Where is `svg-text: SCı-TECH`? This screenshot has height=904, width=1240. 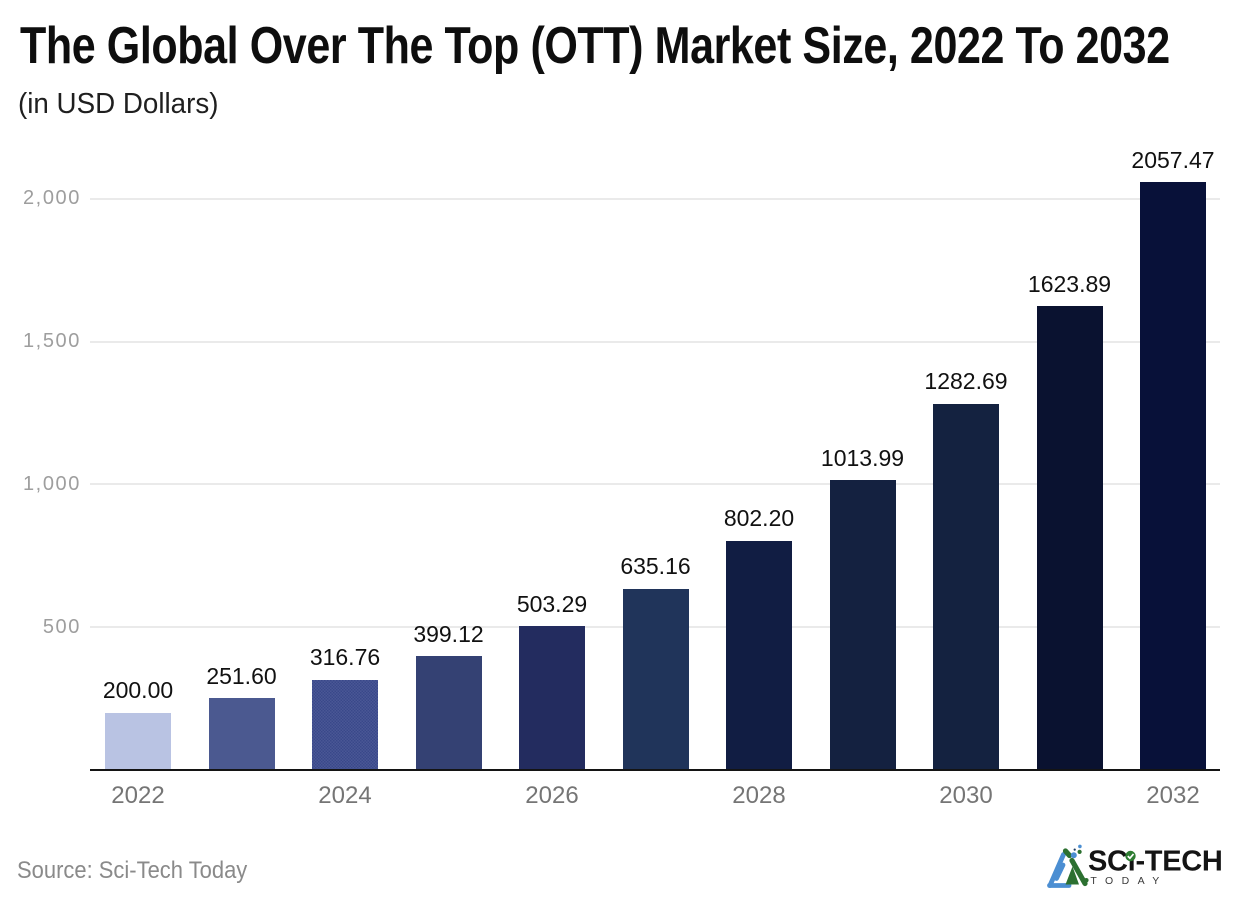
svg-text: SCı-TECH is located at coordinates (1155, 862).